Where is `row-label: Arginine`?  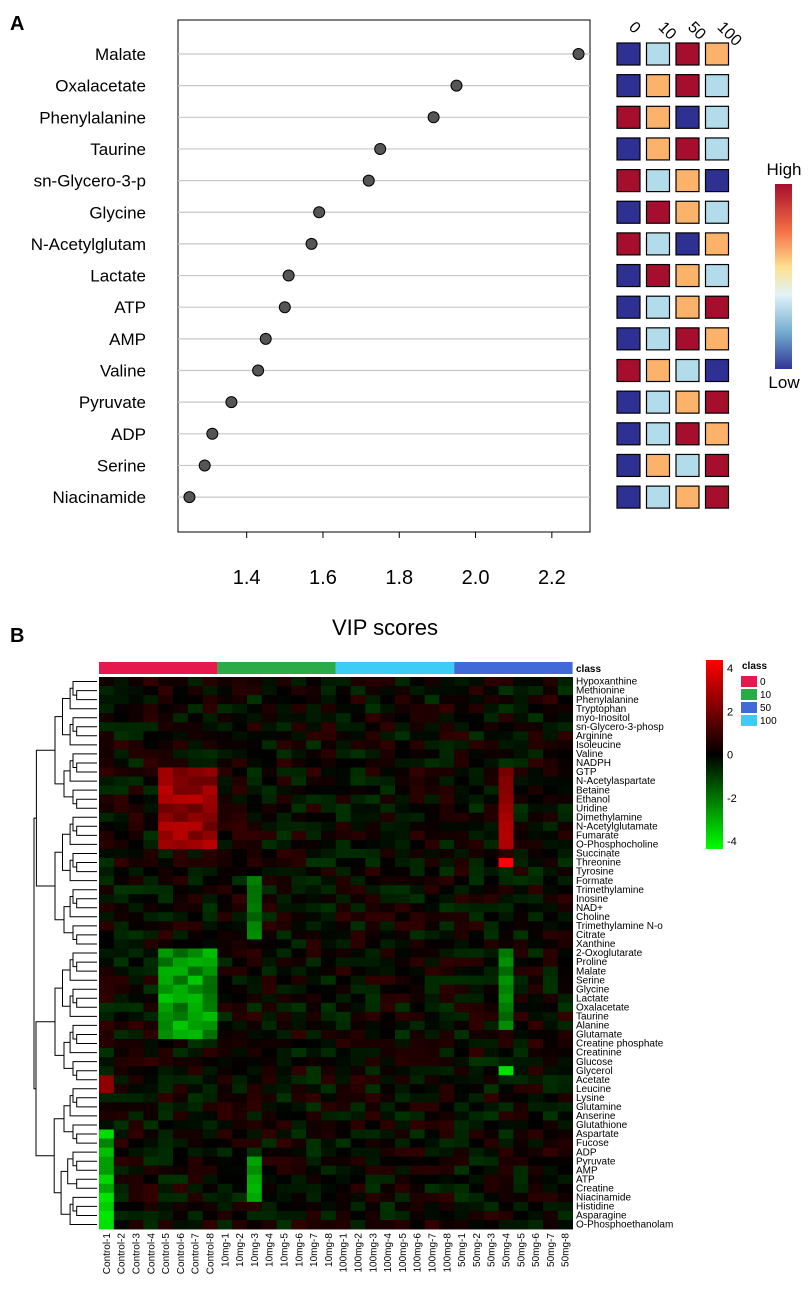
row-label: Arginine is located at coordinates (594, 736).